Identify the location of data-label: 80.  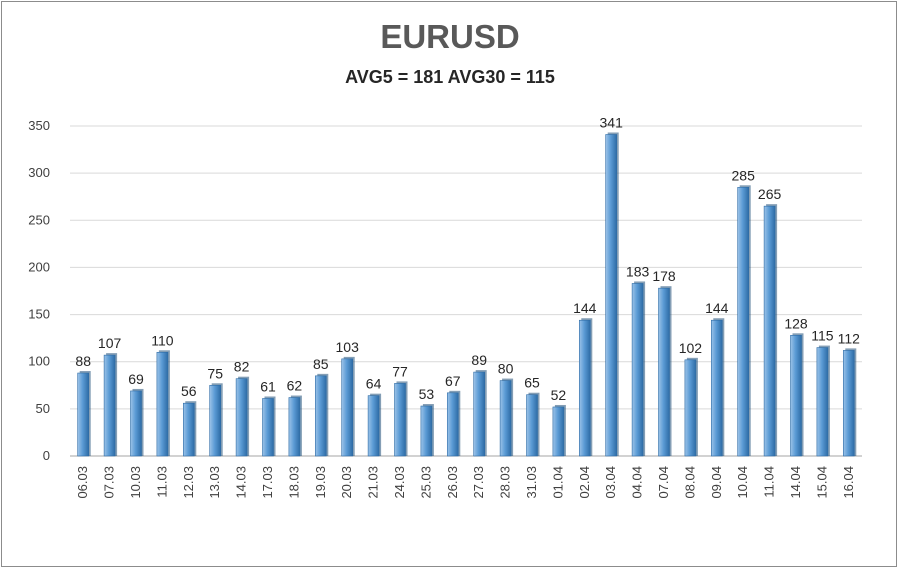
(506, 369).